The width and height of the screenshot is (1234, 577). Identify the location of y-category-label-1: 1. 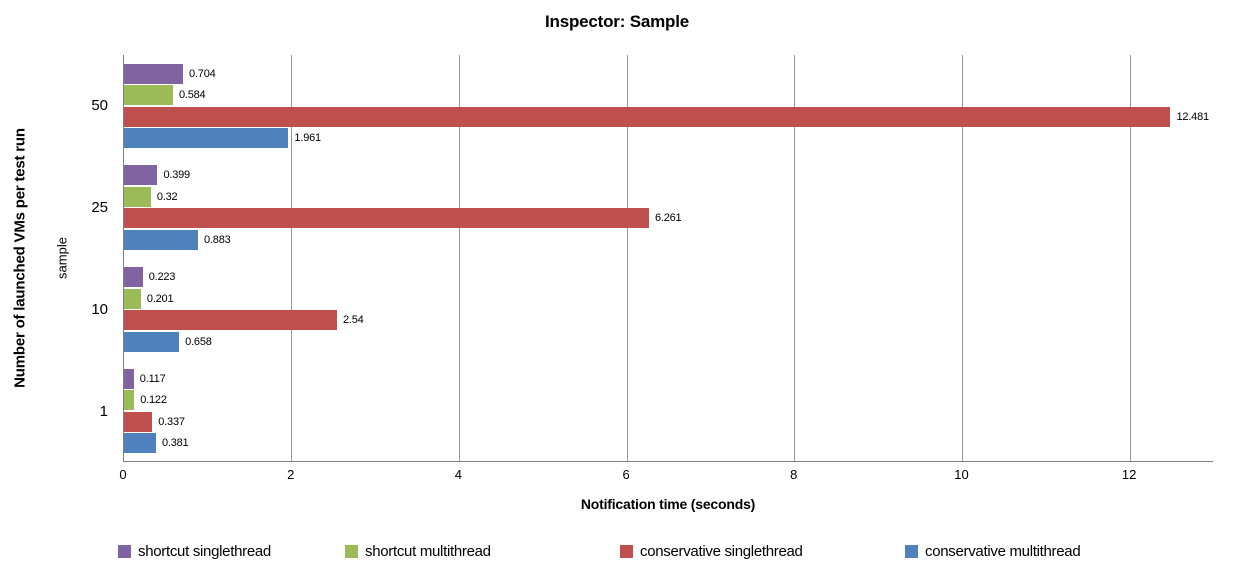
(103, 411).